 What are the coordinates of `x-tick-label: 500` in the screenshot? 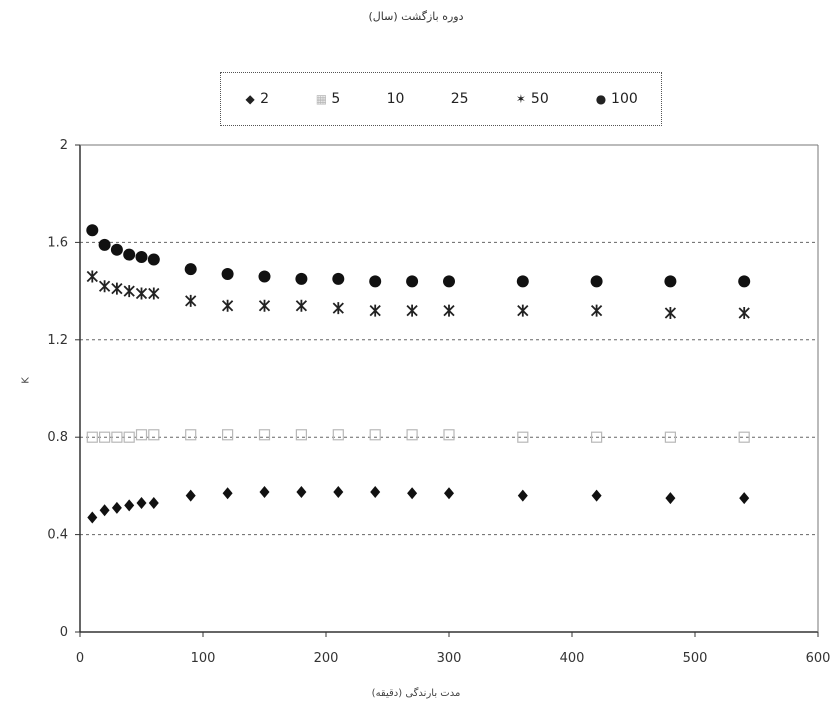 It's located at (695, 658).